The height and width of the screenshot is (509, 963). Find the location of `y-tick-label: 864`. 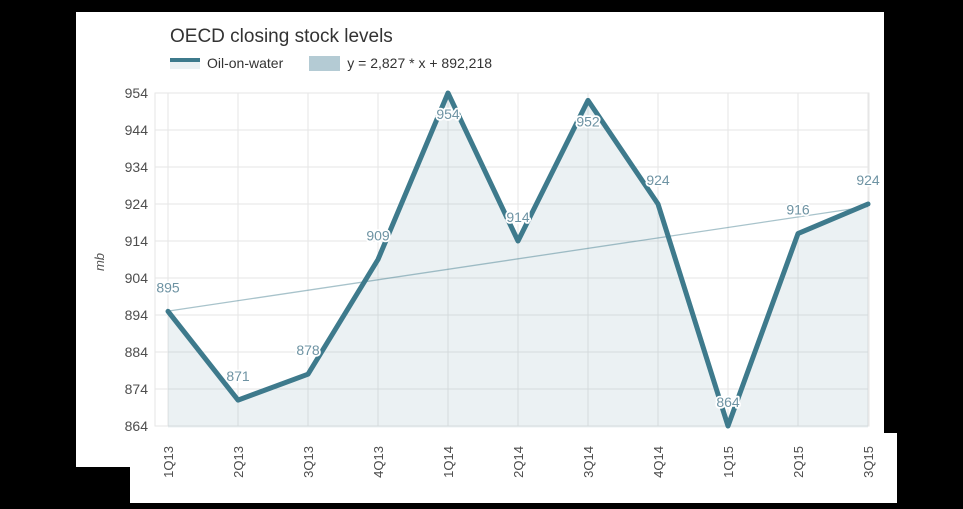

y-tick-label: 864 is located at coordinates (137, 426).